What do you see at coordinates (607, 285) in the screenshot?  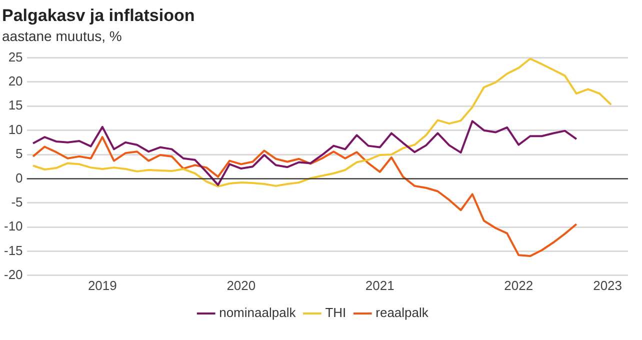 I see `x-tick-label: 2023` at bounding box center [607, 285].